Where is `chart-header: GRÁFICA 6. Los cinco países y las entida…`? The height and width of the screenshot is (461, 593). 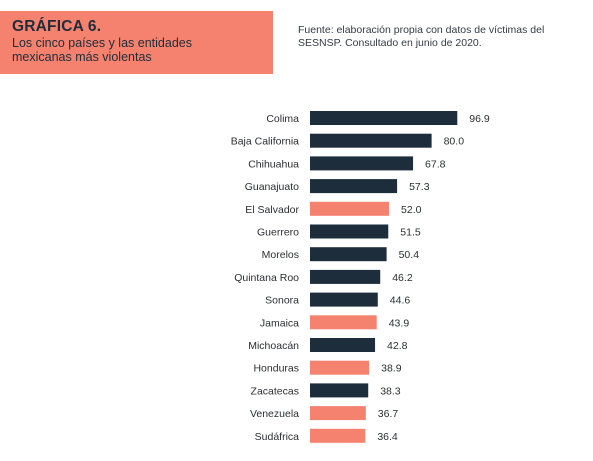 chart-header: GRÁFICA 6. Los cinco países y las entida… is located at coordinates (136, 42).